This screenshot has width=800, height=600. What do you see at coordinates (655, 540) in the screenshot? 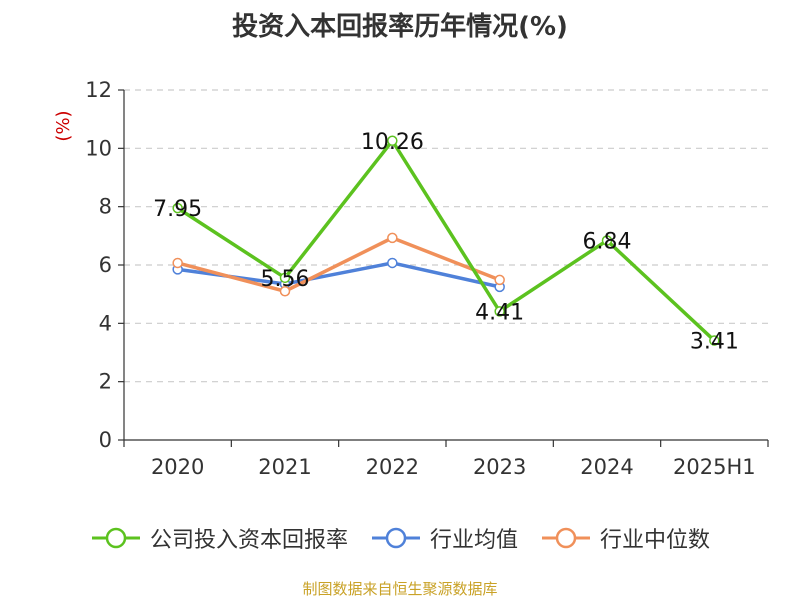
I see `legend-label: 行业中位数` at bounding box center [655, 540].